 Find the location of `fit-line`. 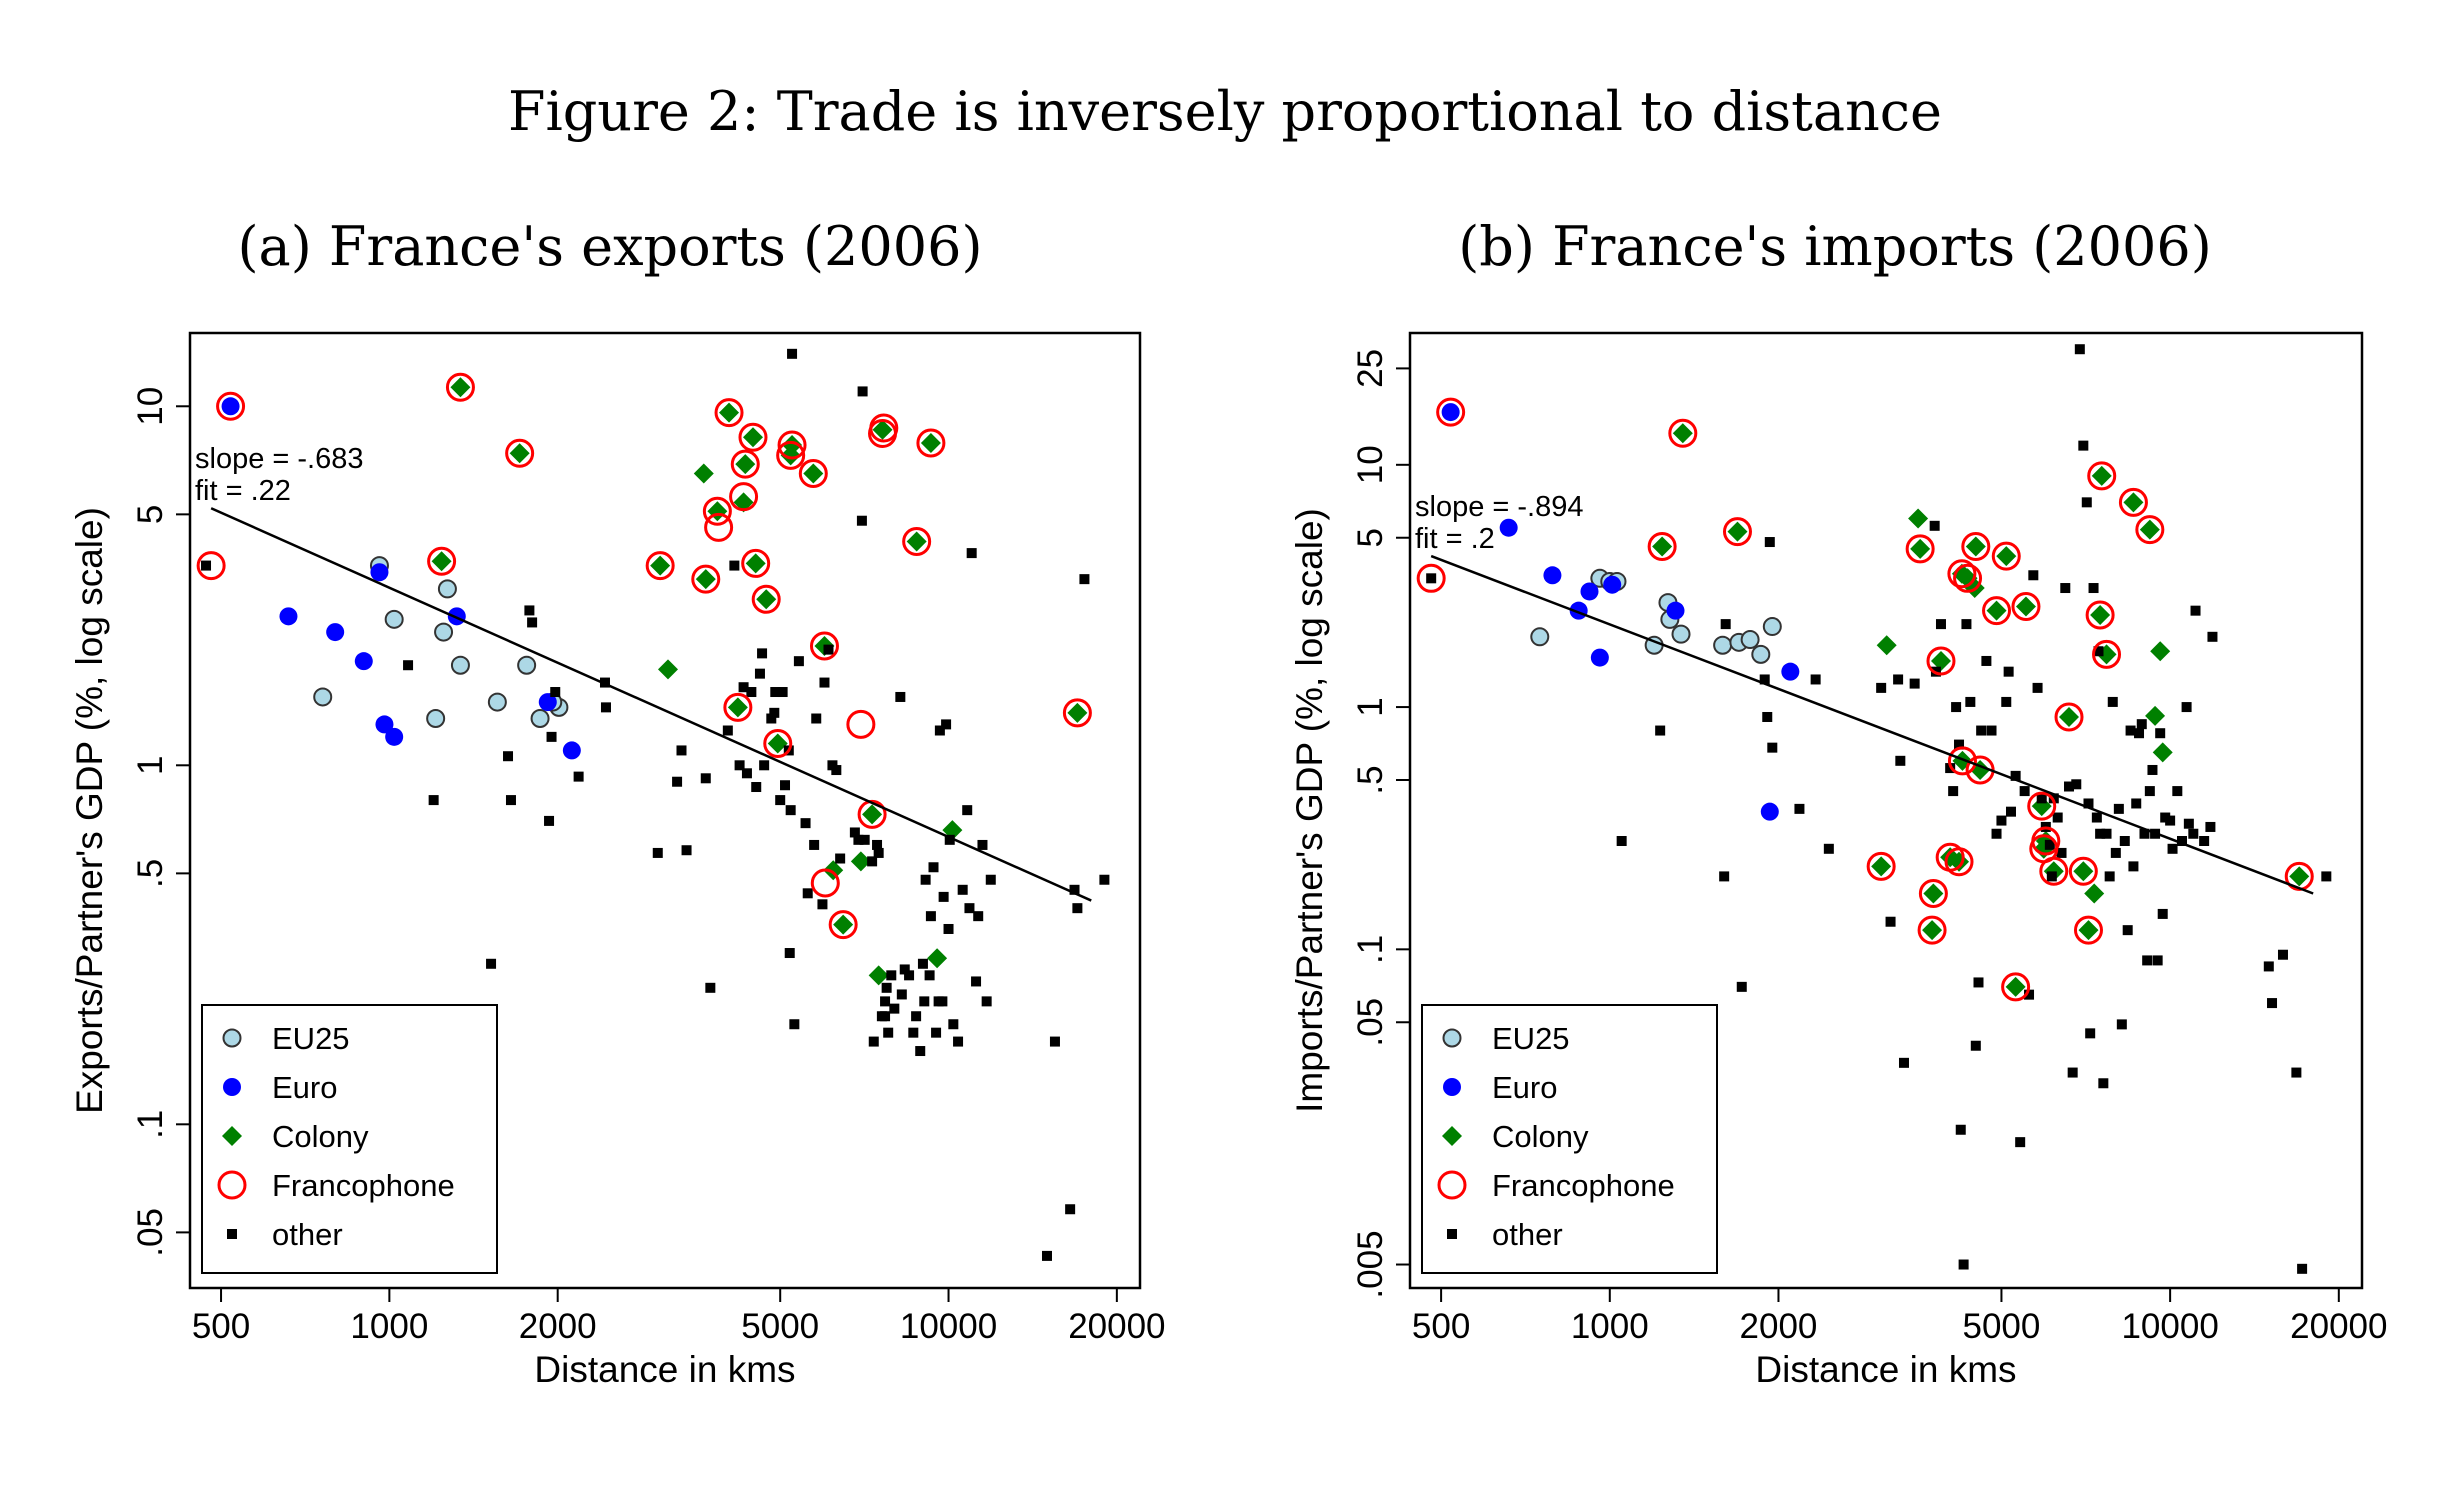

fit-line is located at coordinates (1872, 724).